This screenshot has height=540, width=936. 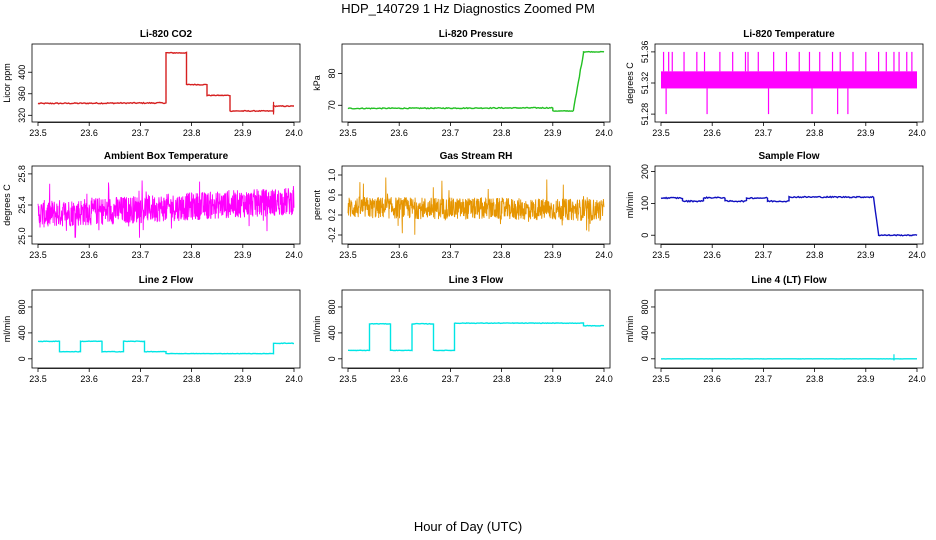 What do you see at coordinates (332, 175) in the screenshot?
I see `y-tick-label: 1.0` at bounding box center [332, 175].